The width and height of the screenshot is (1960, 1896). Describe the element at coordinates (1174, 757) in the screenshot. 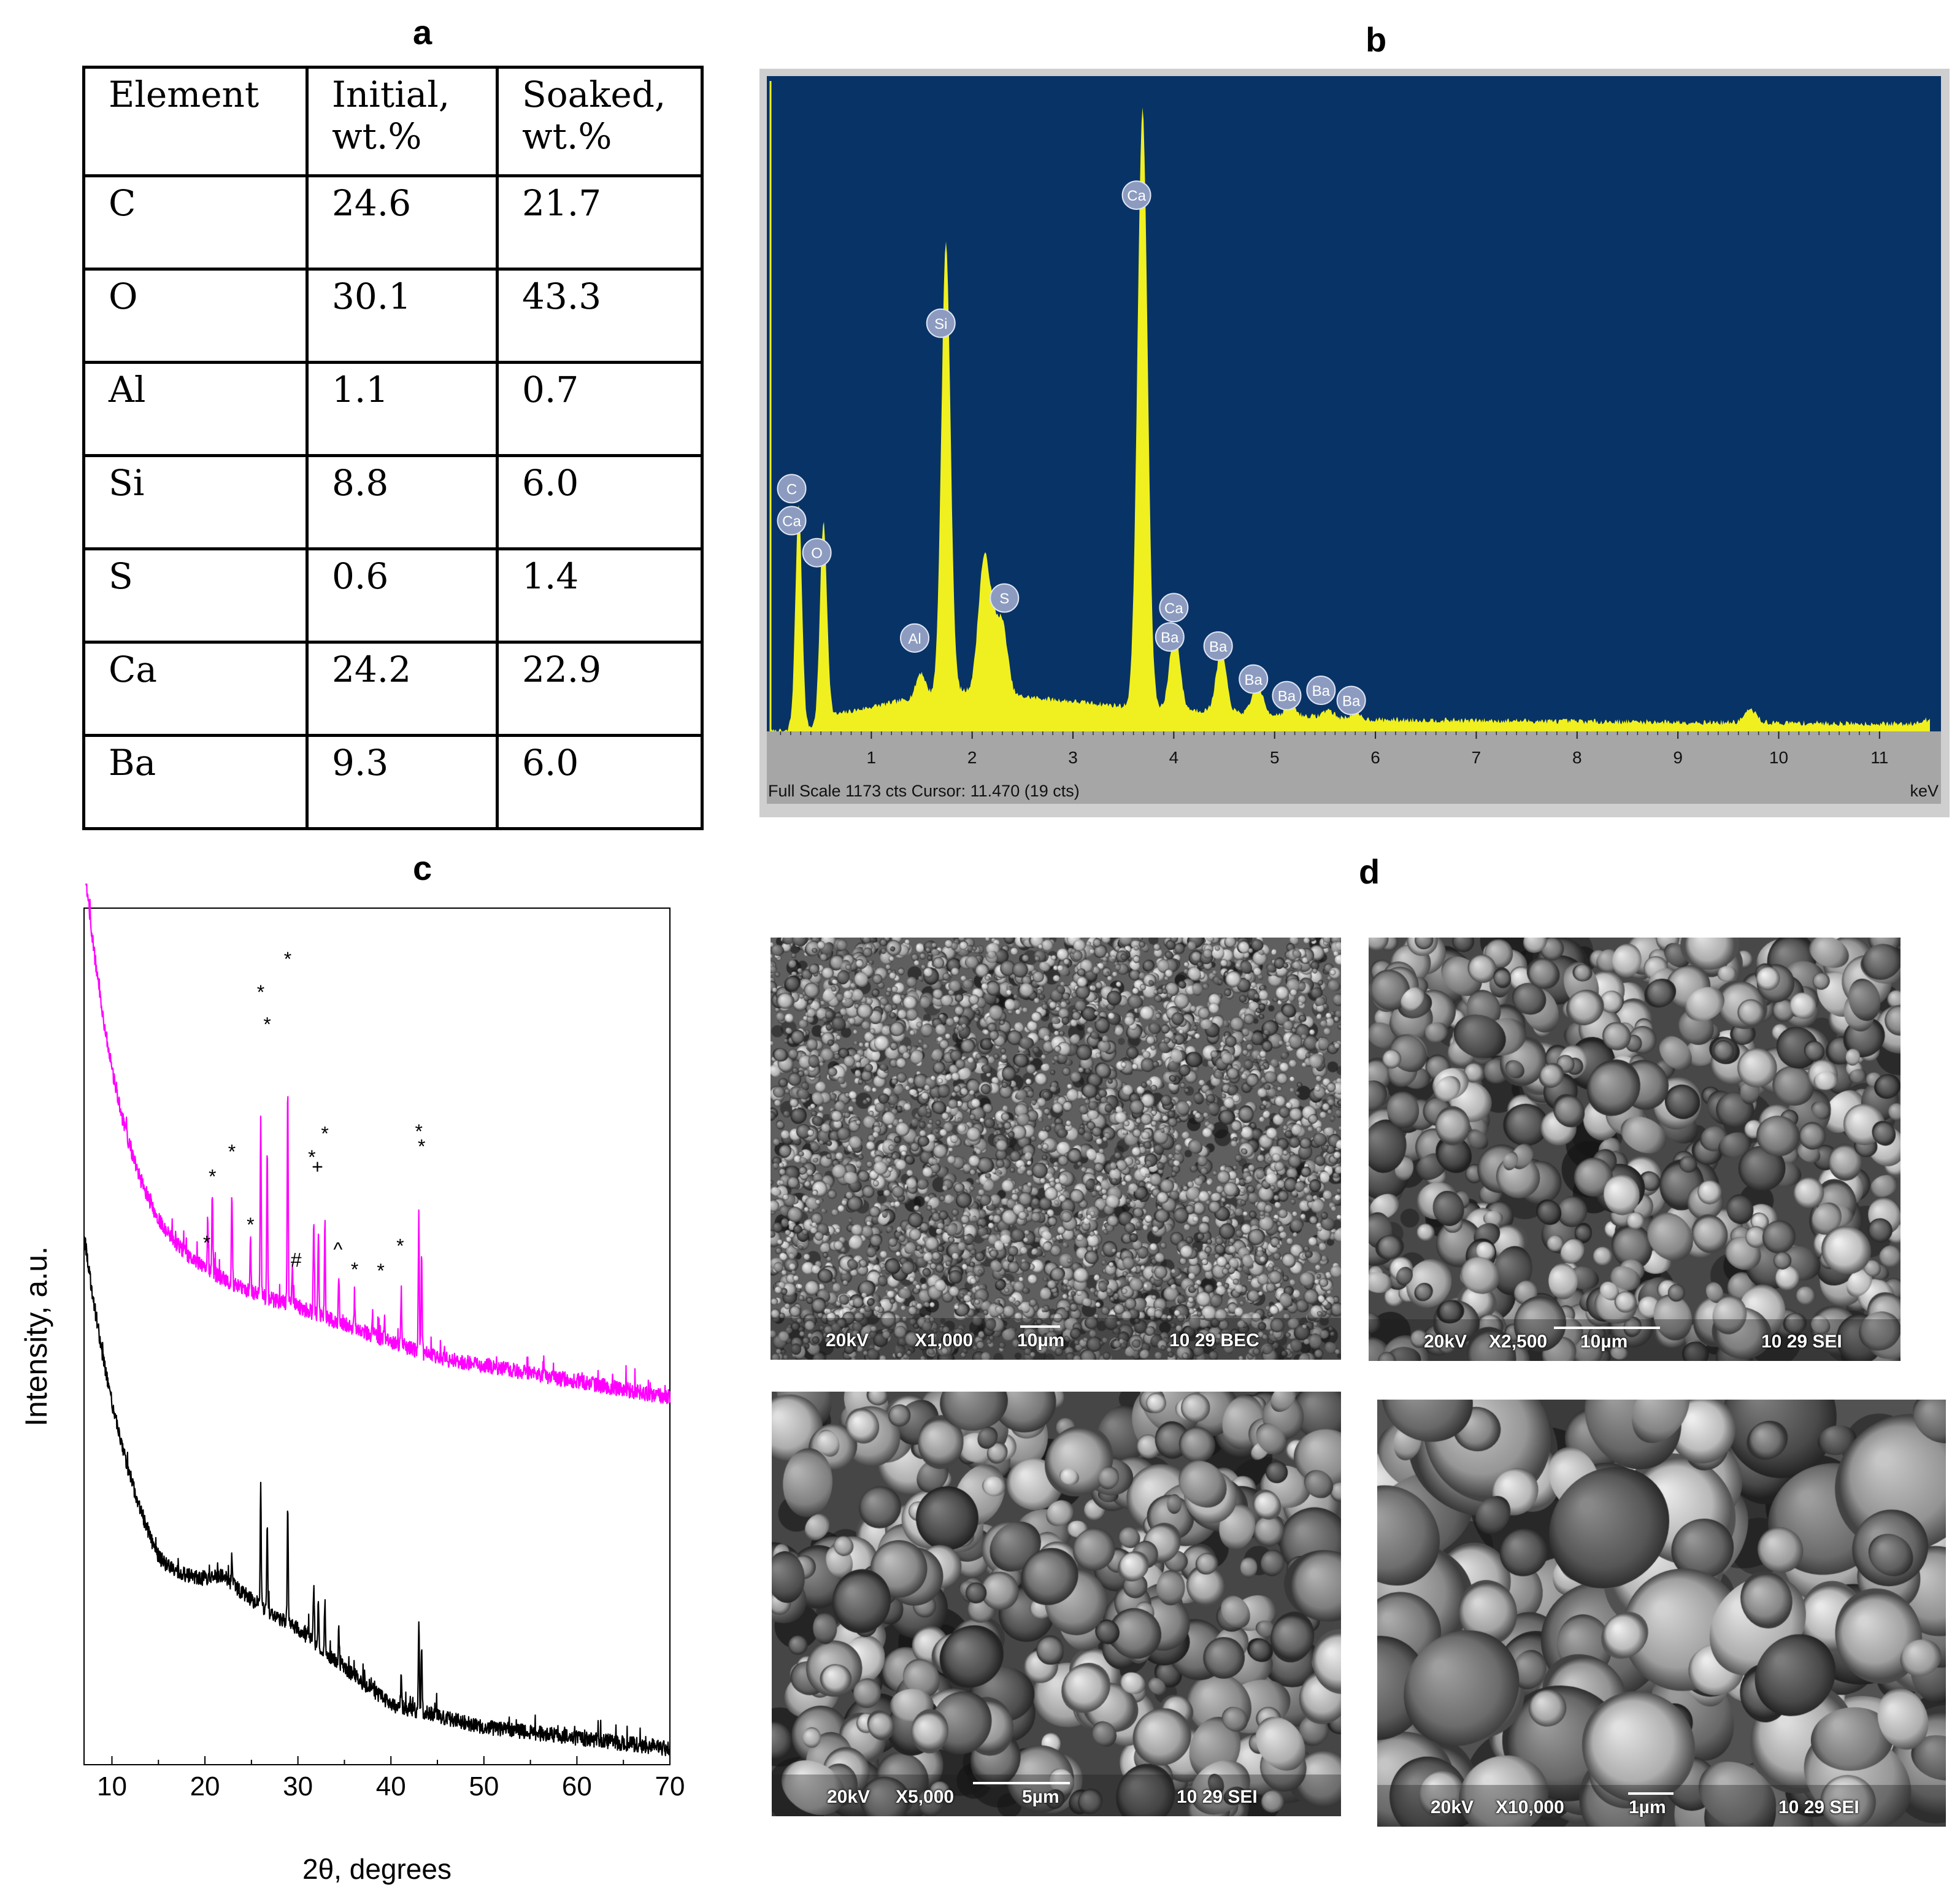

I see `x-tick-label: 4` at that location.